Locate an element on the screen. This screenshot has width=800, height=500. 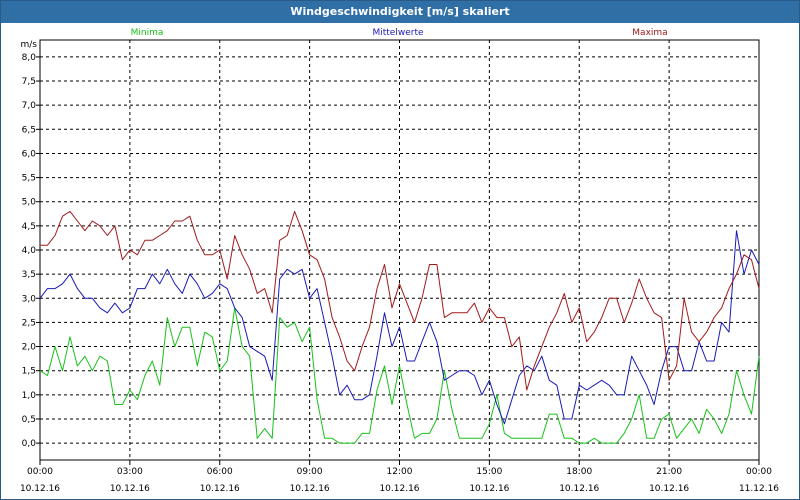
y-tick-label: 3,5 is located at coordinates (29, 275).